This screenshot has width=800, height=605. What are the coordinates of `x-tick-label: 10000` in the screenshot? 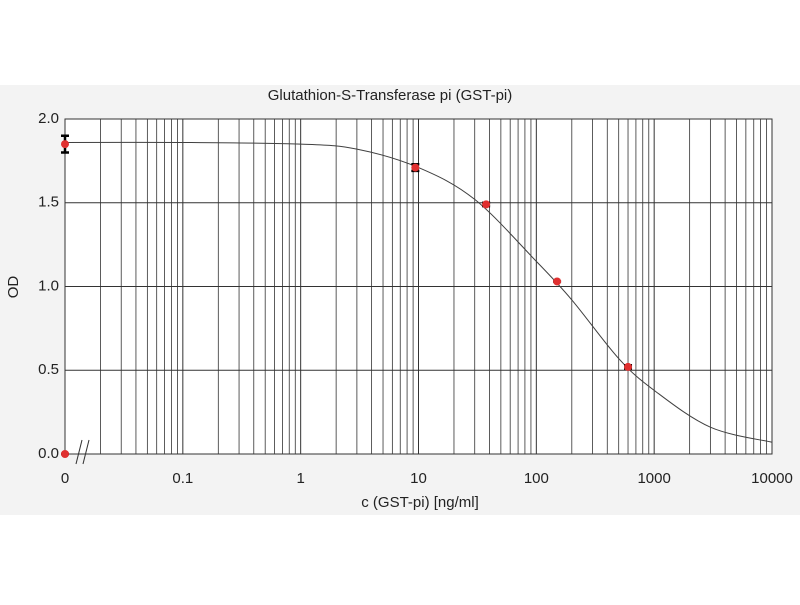 It's located at (772, 478).